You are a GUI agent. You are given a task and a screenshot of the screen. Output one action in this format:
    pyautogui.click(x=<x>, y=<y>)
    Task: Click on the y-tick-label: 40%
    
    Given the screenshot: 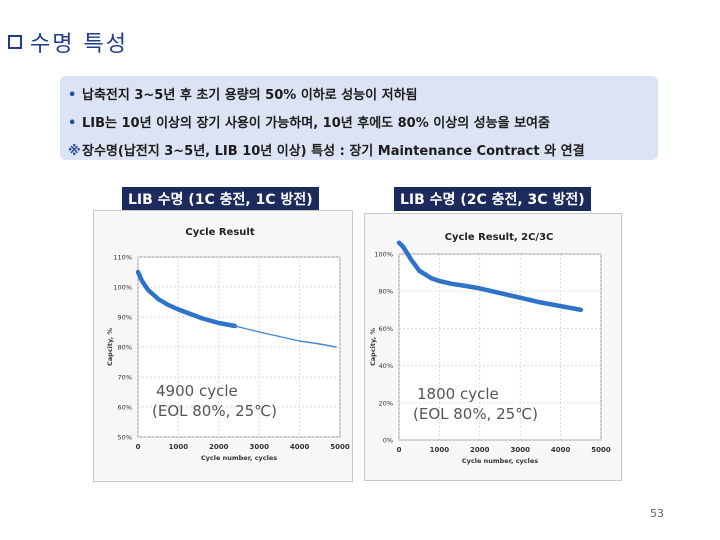 What is the action you would take?
    pyautogui.click(x=386, y=366)
    